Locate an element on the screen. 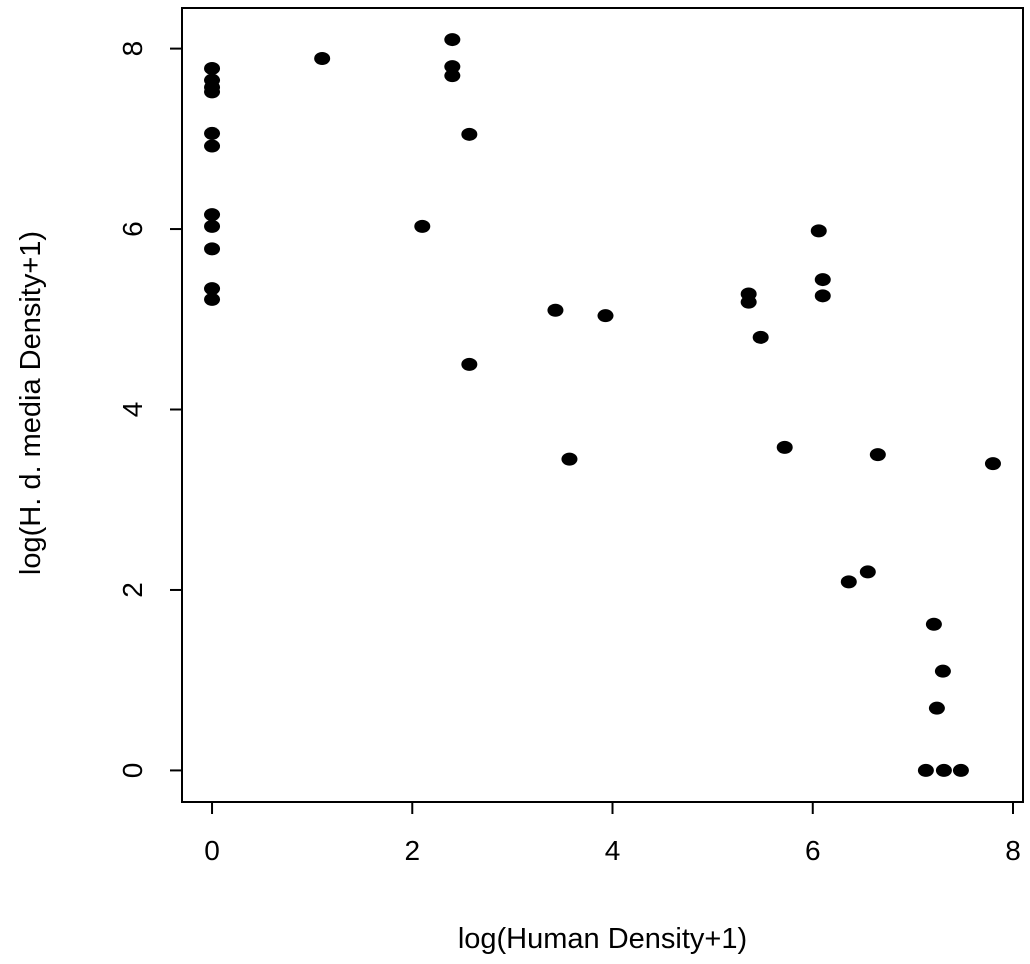  y-tick-label: 6 is located at coordinates (132, 229).